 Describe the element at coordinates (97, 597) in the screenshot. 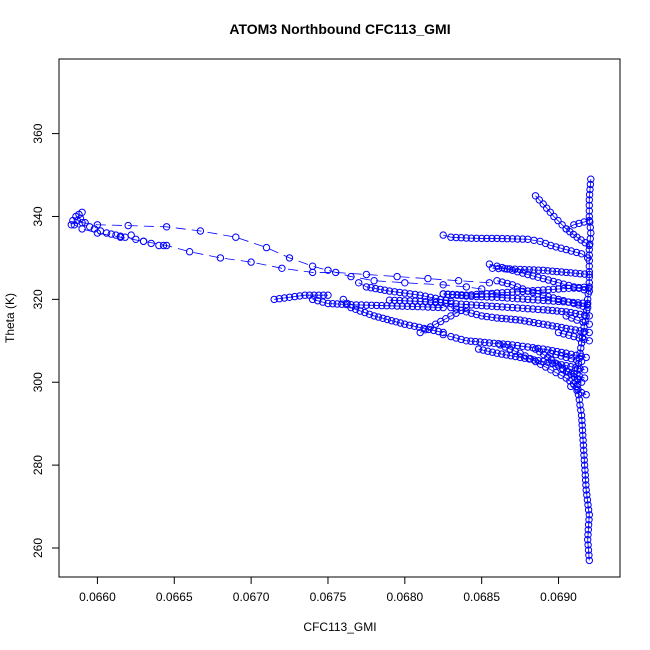

I see `x-tick-label: 0.0660` at that location.